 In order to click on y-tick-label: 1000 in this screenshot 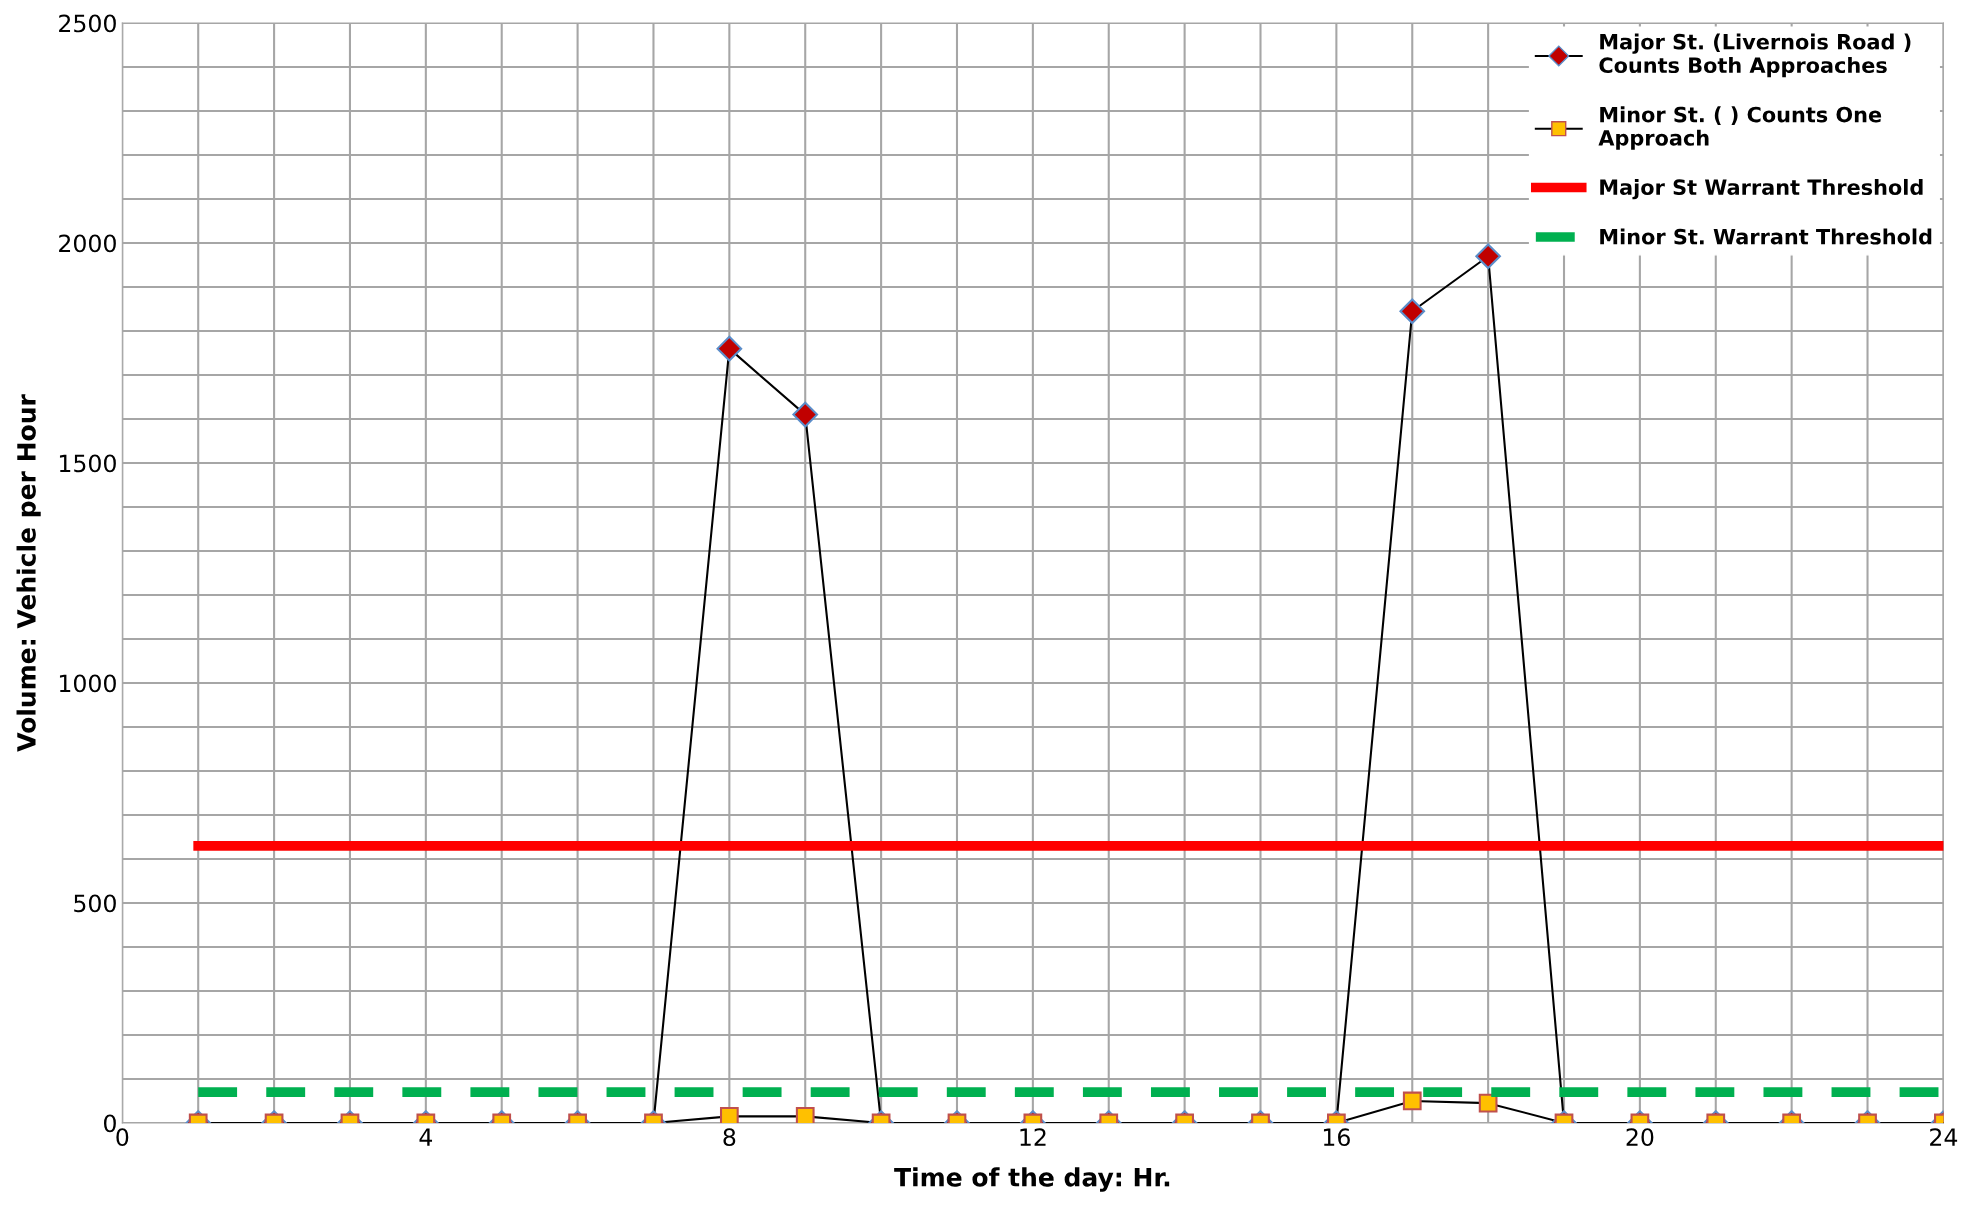, I will do `click(87, 683)`.